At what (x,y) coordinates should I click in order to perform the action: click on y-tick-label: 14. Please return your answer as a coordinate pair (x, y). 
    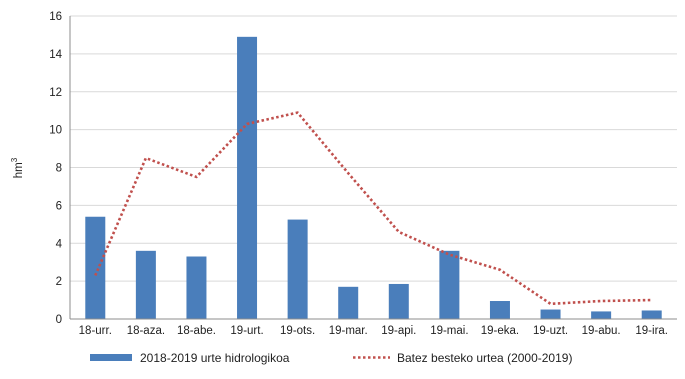
    Looking at the image, I should click on (55, 55).